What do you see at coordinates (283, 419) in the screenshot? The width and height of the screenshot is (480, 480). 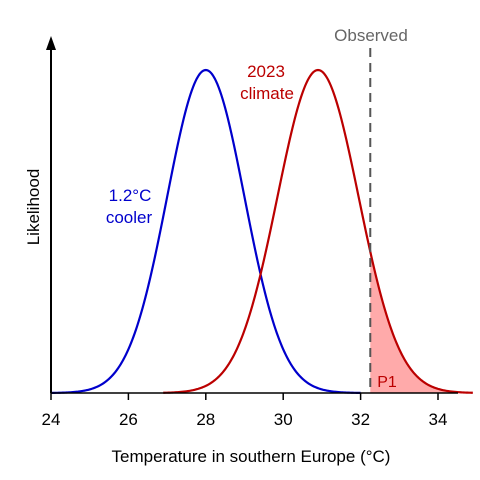 I see `x-tick-label: 30` at bounding box center [283, 419].